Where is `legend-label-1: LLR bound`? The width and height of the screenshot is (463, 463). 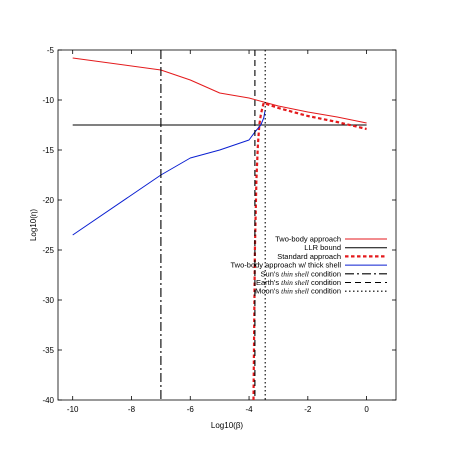 legend-label-1: LLR bound is located at coordinates (322, 247).